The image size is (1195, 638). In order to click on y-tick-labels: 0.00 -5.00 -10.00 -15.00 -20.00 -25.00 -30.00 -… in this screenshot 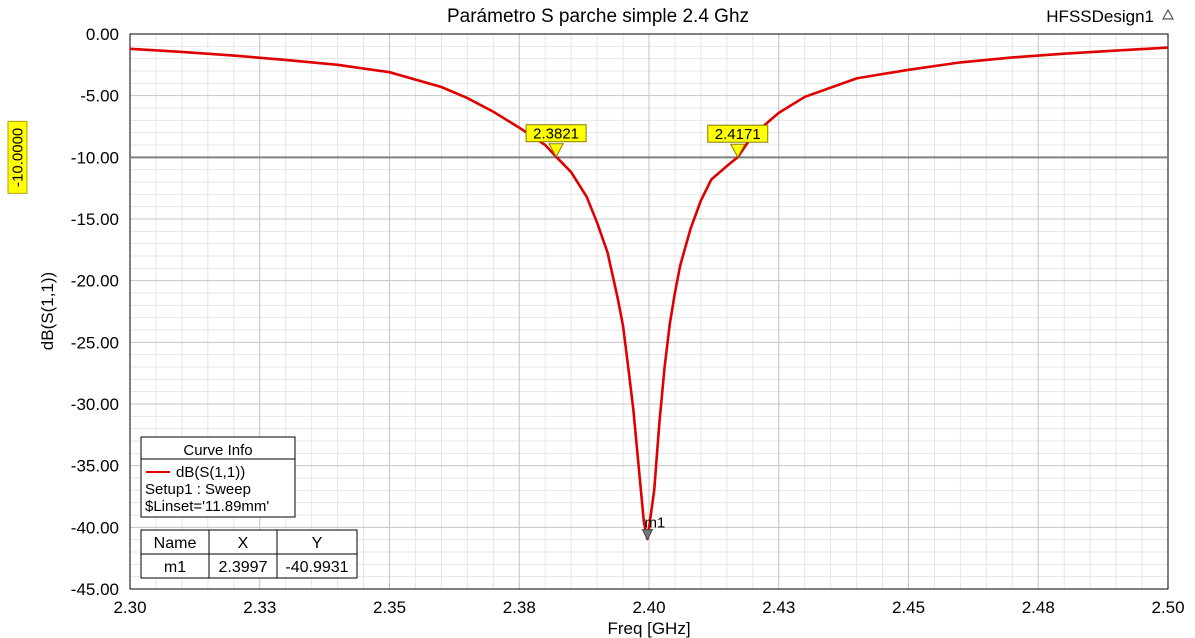, I will do `click(95, 312)`.